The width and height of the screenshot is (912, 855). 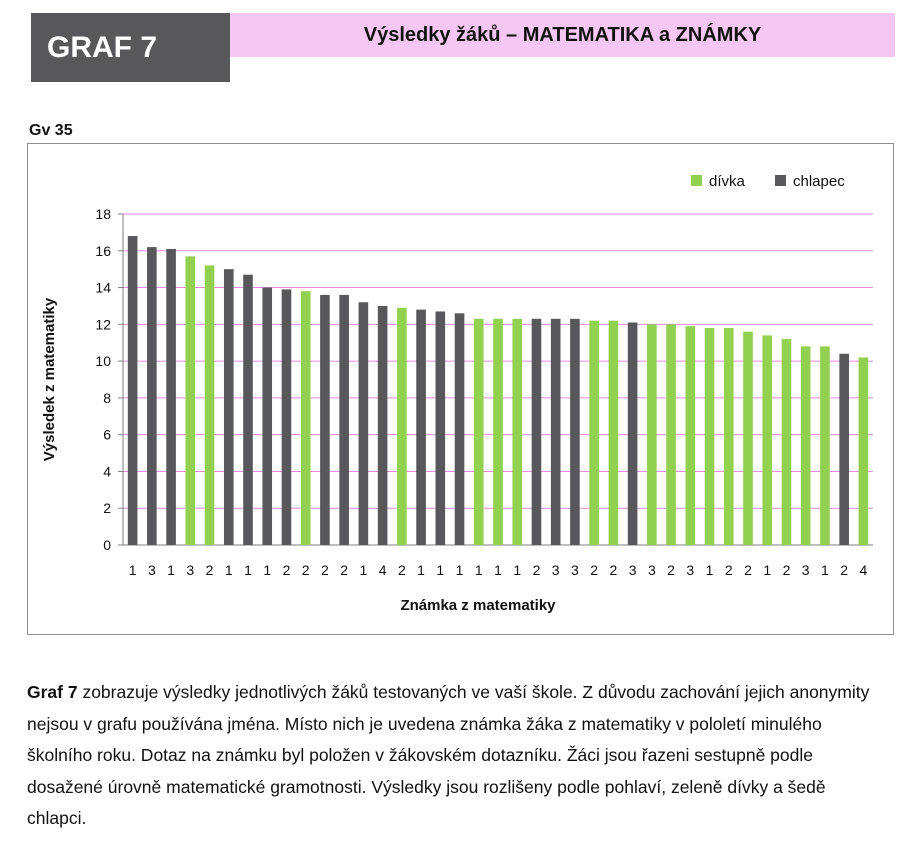 I want to click on y-tick-label: 6, so click(x=107, y=435).